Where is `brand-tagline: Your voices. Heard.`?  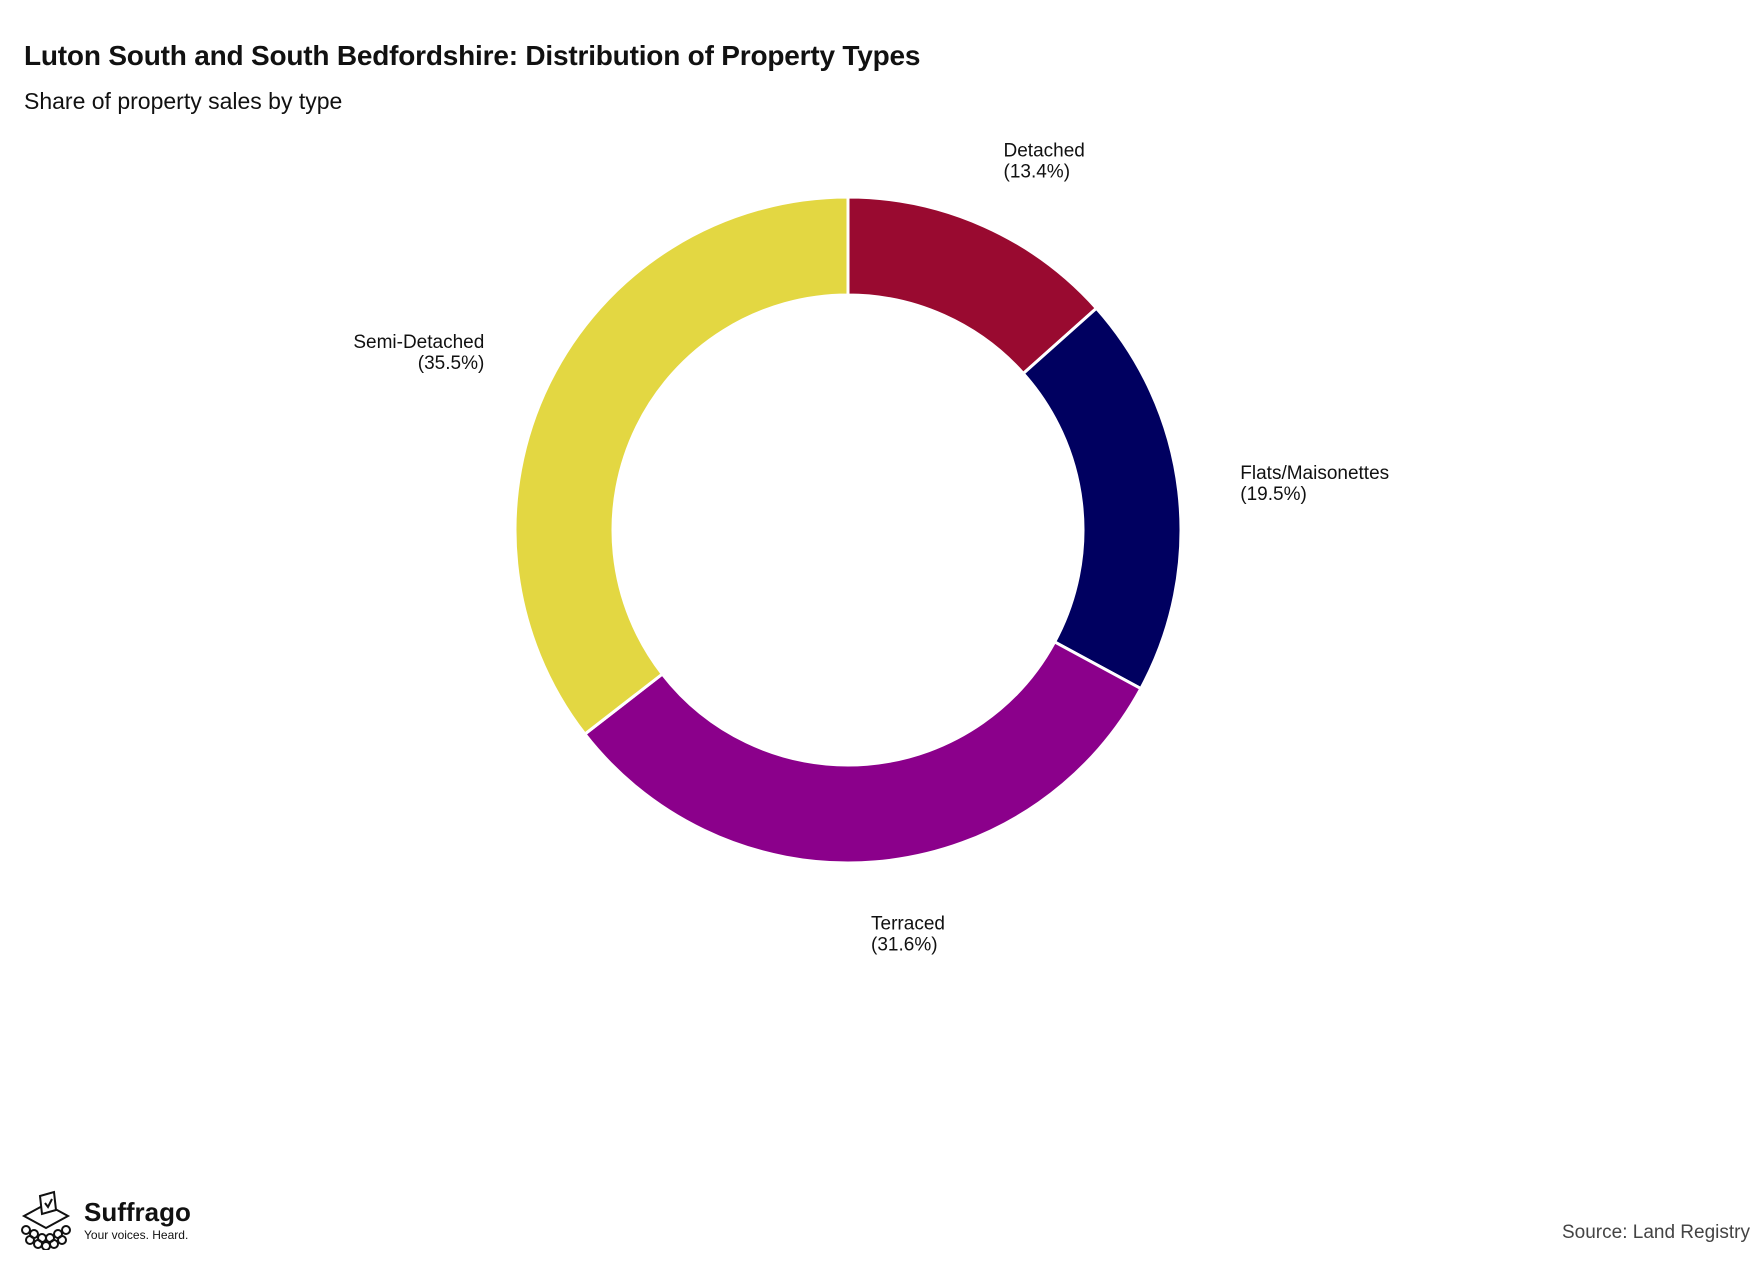 brand-tagline: Your voices. Heard. is located at coordinates (136, 1235).